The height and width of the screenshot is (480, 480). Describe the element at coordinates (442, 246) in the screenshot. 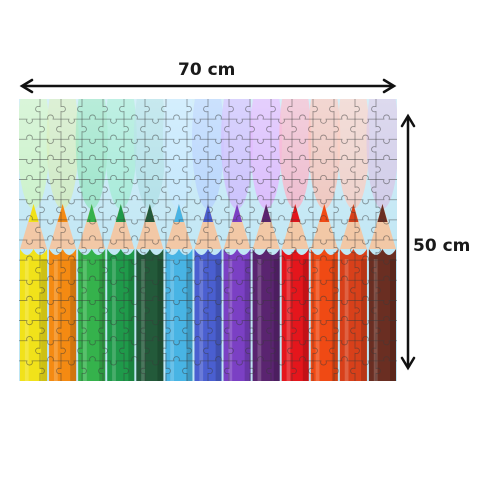

I see `height-dimension-label: 50 cm` at that location.